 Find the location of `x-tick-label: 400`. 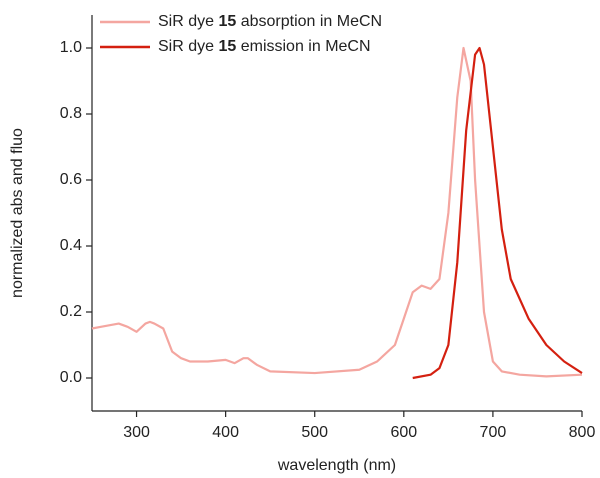

x-tick-label: 400 is located at coordinates (225, 432).